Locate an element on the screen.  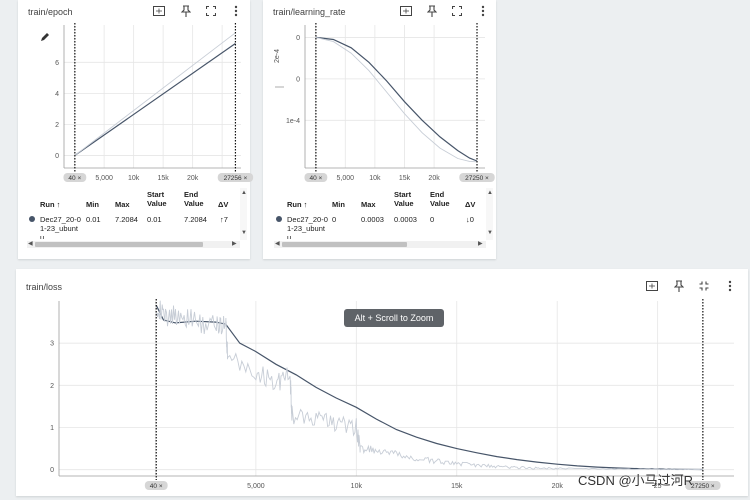
y-tick-label: 1 is located at coordinates (52, 428).